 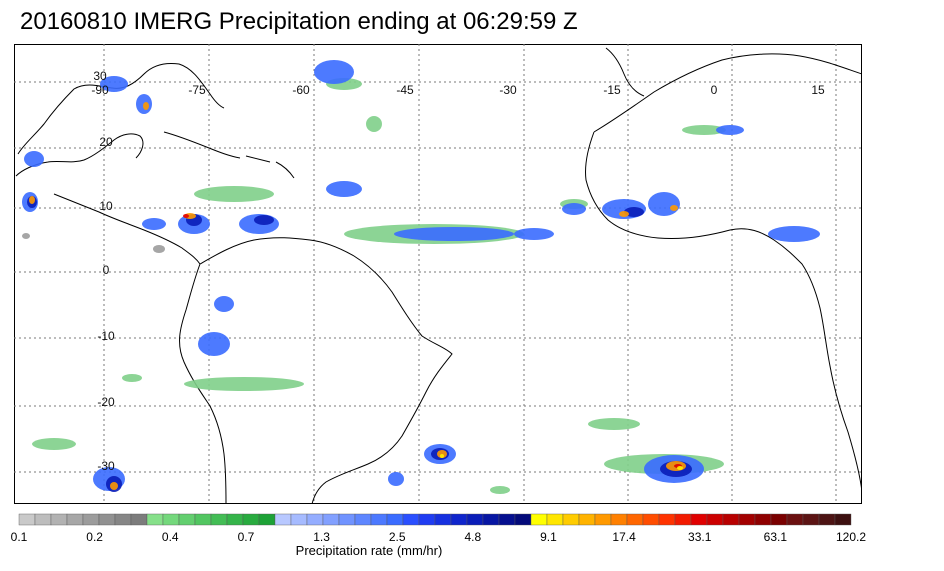 I want to click on latitude-labels: 30 20 10 0 -10 -20 -30, so click(x=104, y=271).